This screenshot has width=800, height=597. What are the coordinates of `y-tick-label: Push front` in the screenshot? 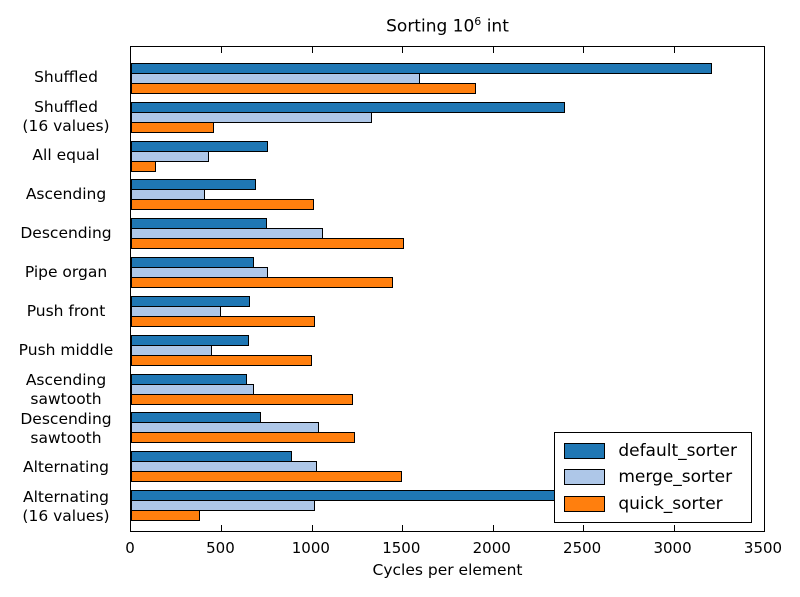 It's located at (66, 311).